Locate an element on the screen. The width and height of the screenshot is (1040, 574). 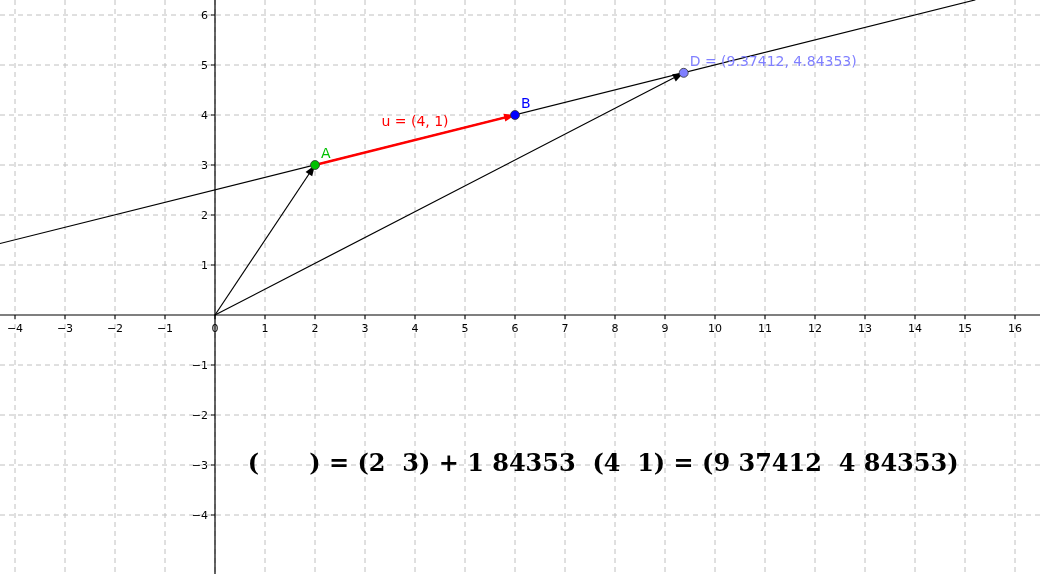
x-tick-label: 9 is located at coordinates (665, 328).